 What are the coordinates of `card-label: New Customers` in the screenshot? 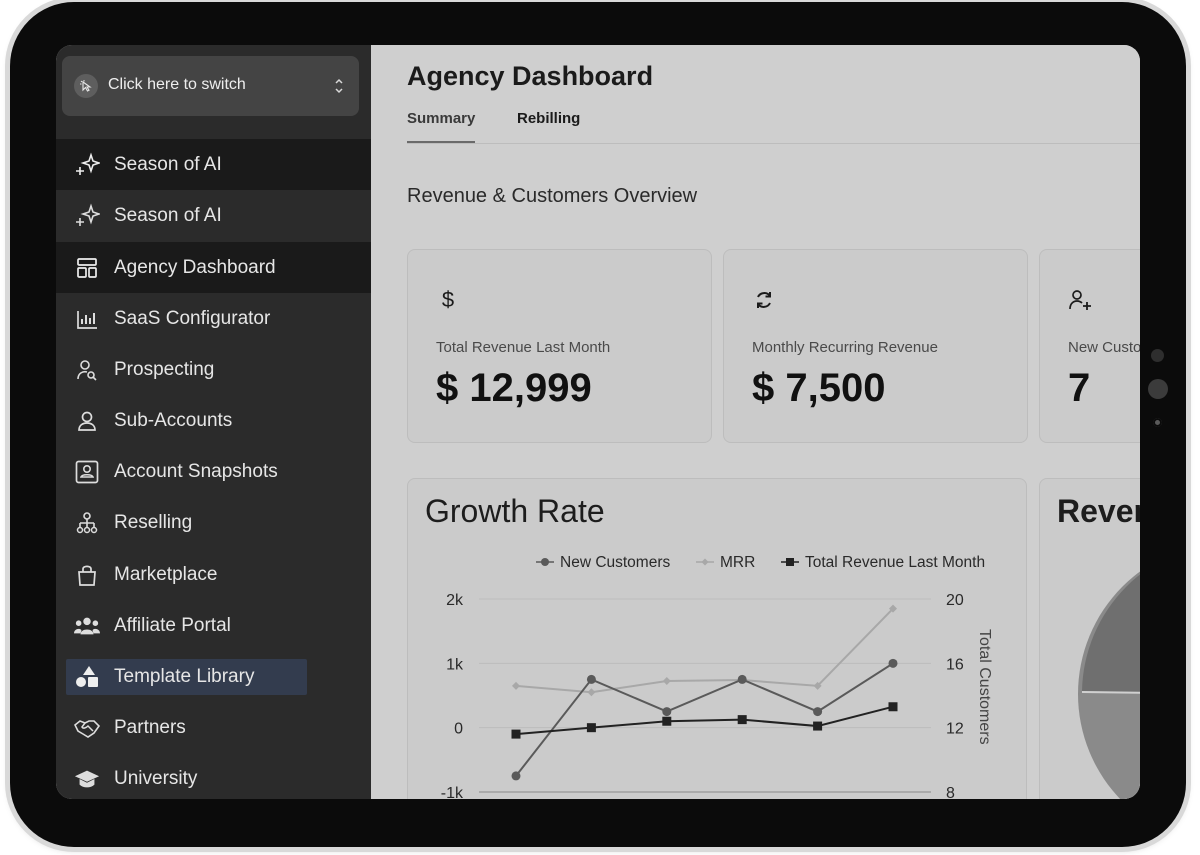 It's located at (1104, 347).